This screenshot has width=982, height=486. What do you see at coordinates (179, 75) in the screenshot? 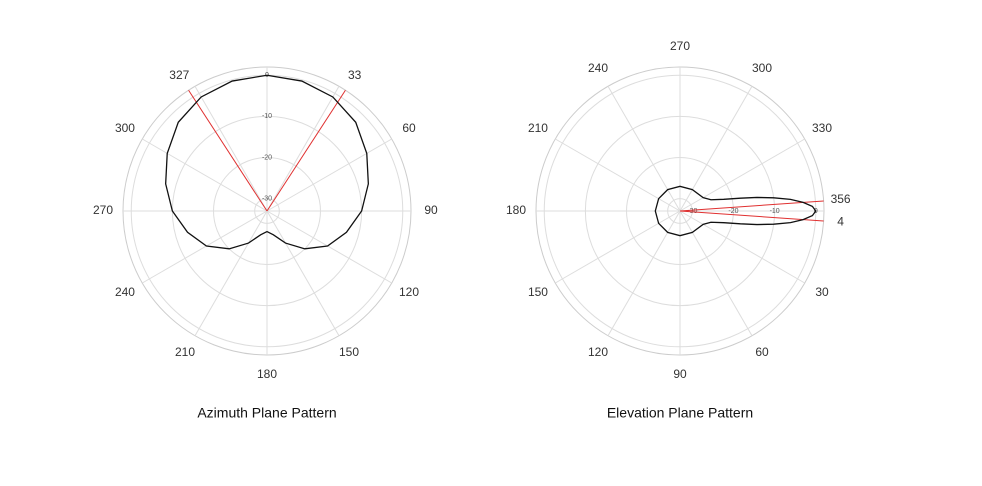
I see `beamwidth-label: 327` at bounding box center [179, 75].